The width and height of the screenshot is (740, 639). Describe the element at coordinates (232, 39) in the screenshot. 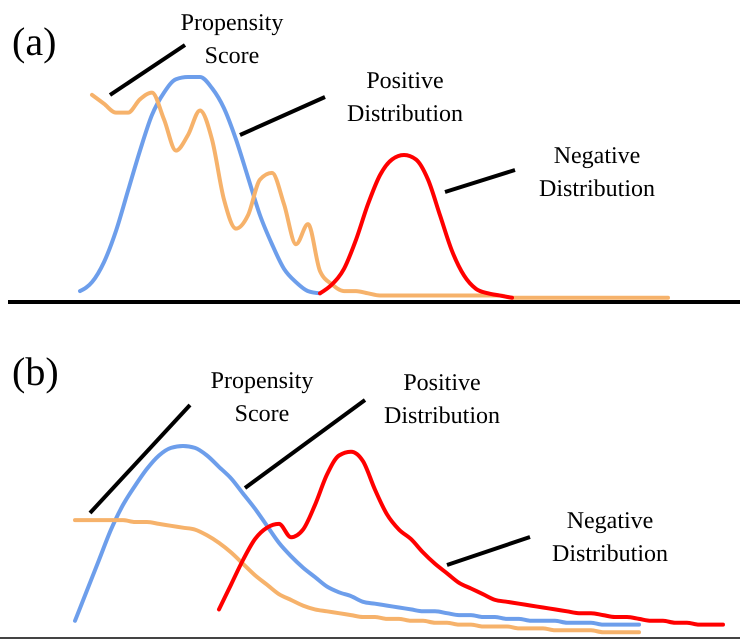

I see `series-label: Propensity Score` at that location.